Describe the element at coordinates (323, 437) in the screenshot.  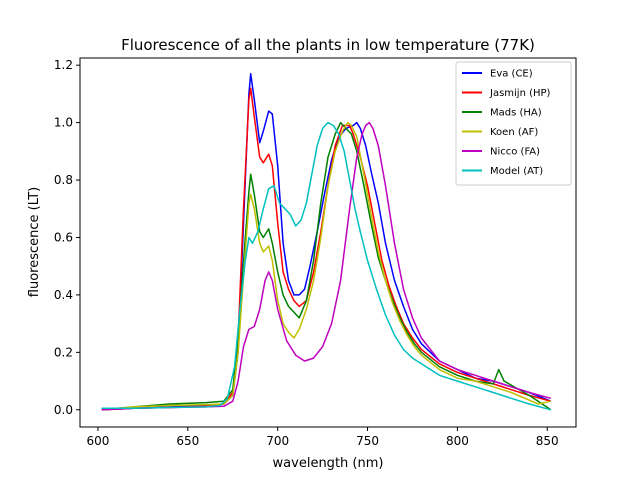
I see `x-axis: 600 650 700 750 800 850` at that location.